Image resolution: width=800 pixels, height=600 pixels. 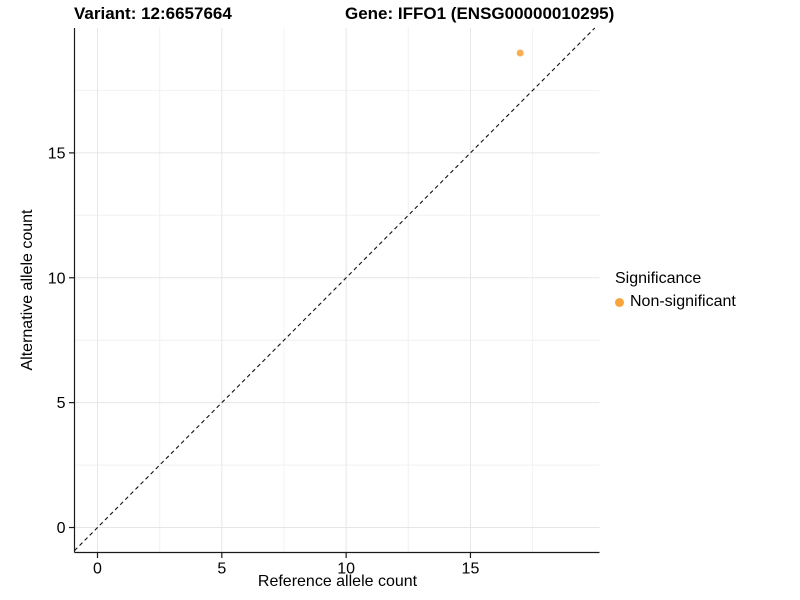 What do you see at coordinates (619, 302) in the screenshot?
I see `legend-point-icon` at bounding box center [619, 302].